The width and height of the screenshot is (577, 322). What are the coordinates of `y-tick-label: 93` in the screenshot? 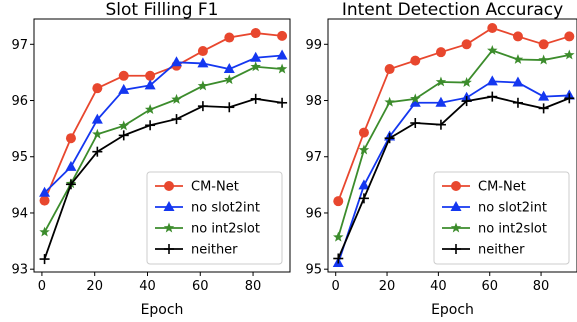 It's located at (19, 270).